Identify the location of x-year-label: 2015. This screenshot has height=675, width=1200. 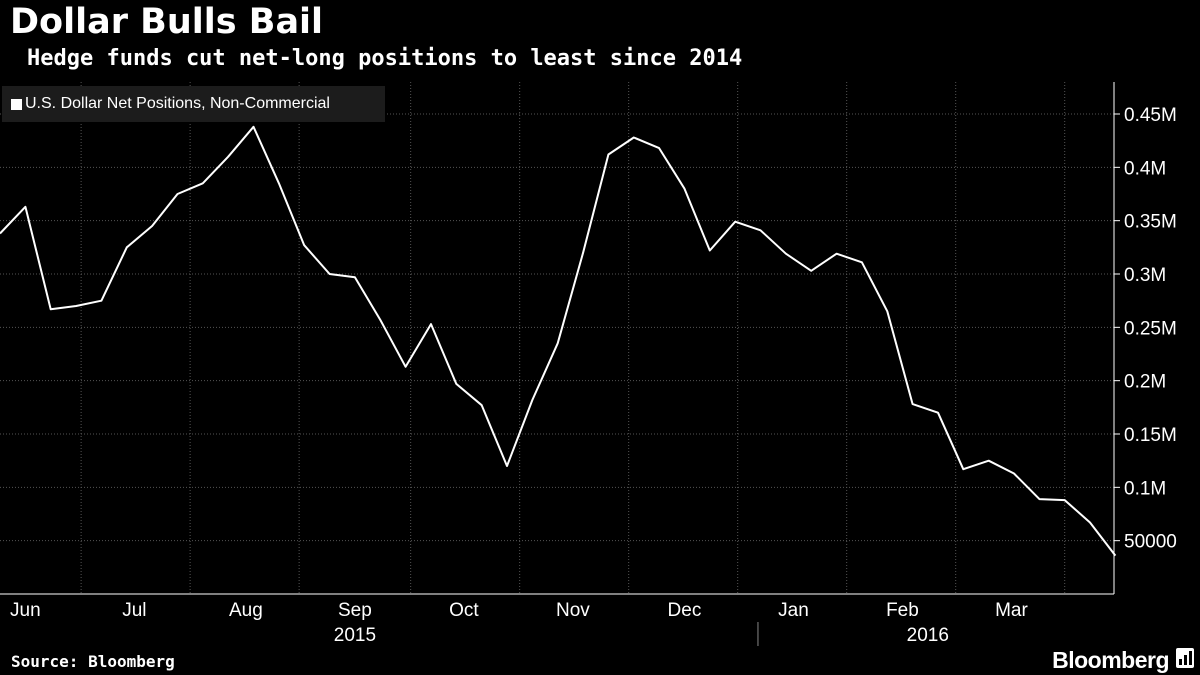
(355, 635).